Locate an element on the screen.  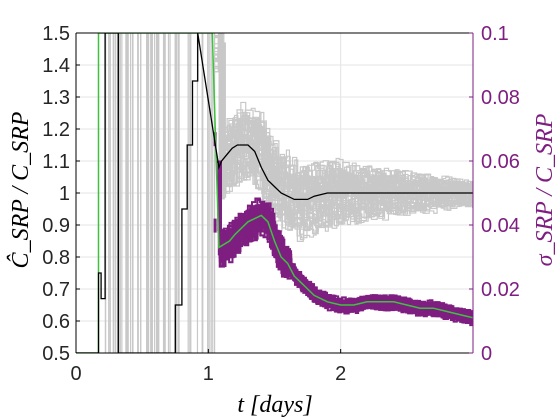
x-tick-label: 1 is located at coordinates (208, 374).